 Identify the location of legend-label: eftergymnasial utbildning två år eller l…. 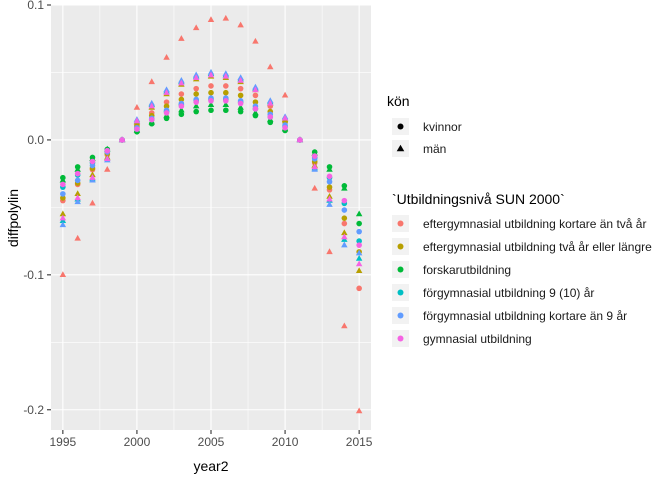
(537, 247).